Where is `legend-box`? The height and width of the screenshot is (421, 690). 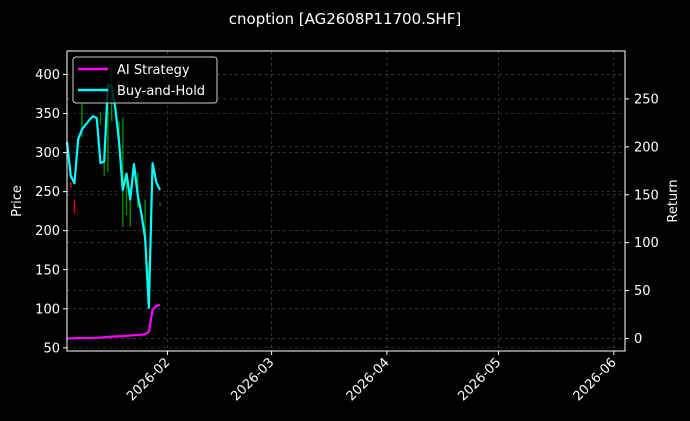
legend-box is located at coordinates (145, 80).